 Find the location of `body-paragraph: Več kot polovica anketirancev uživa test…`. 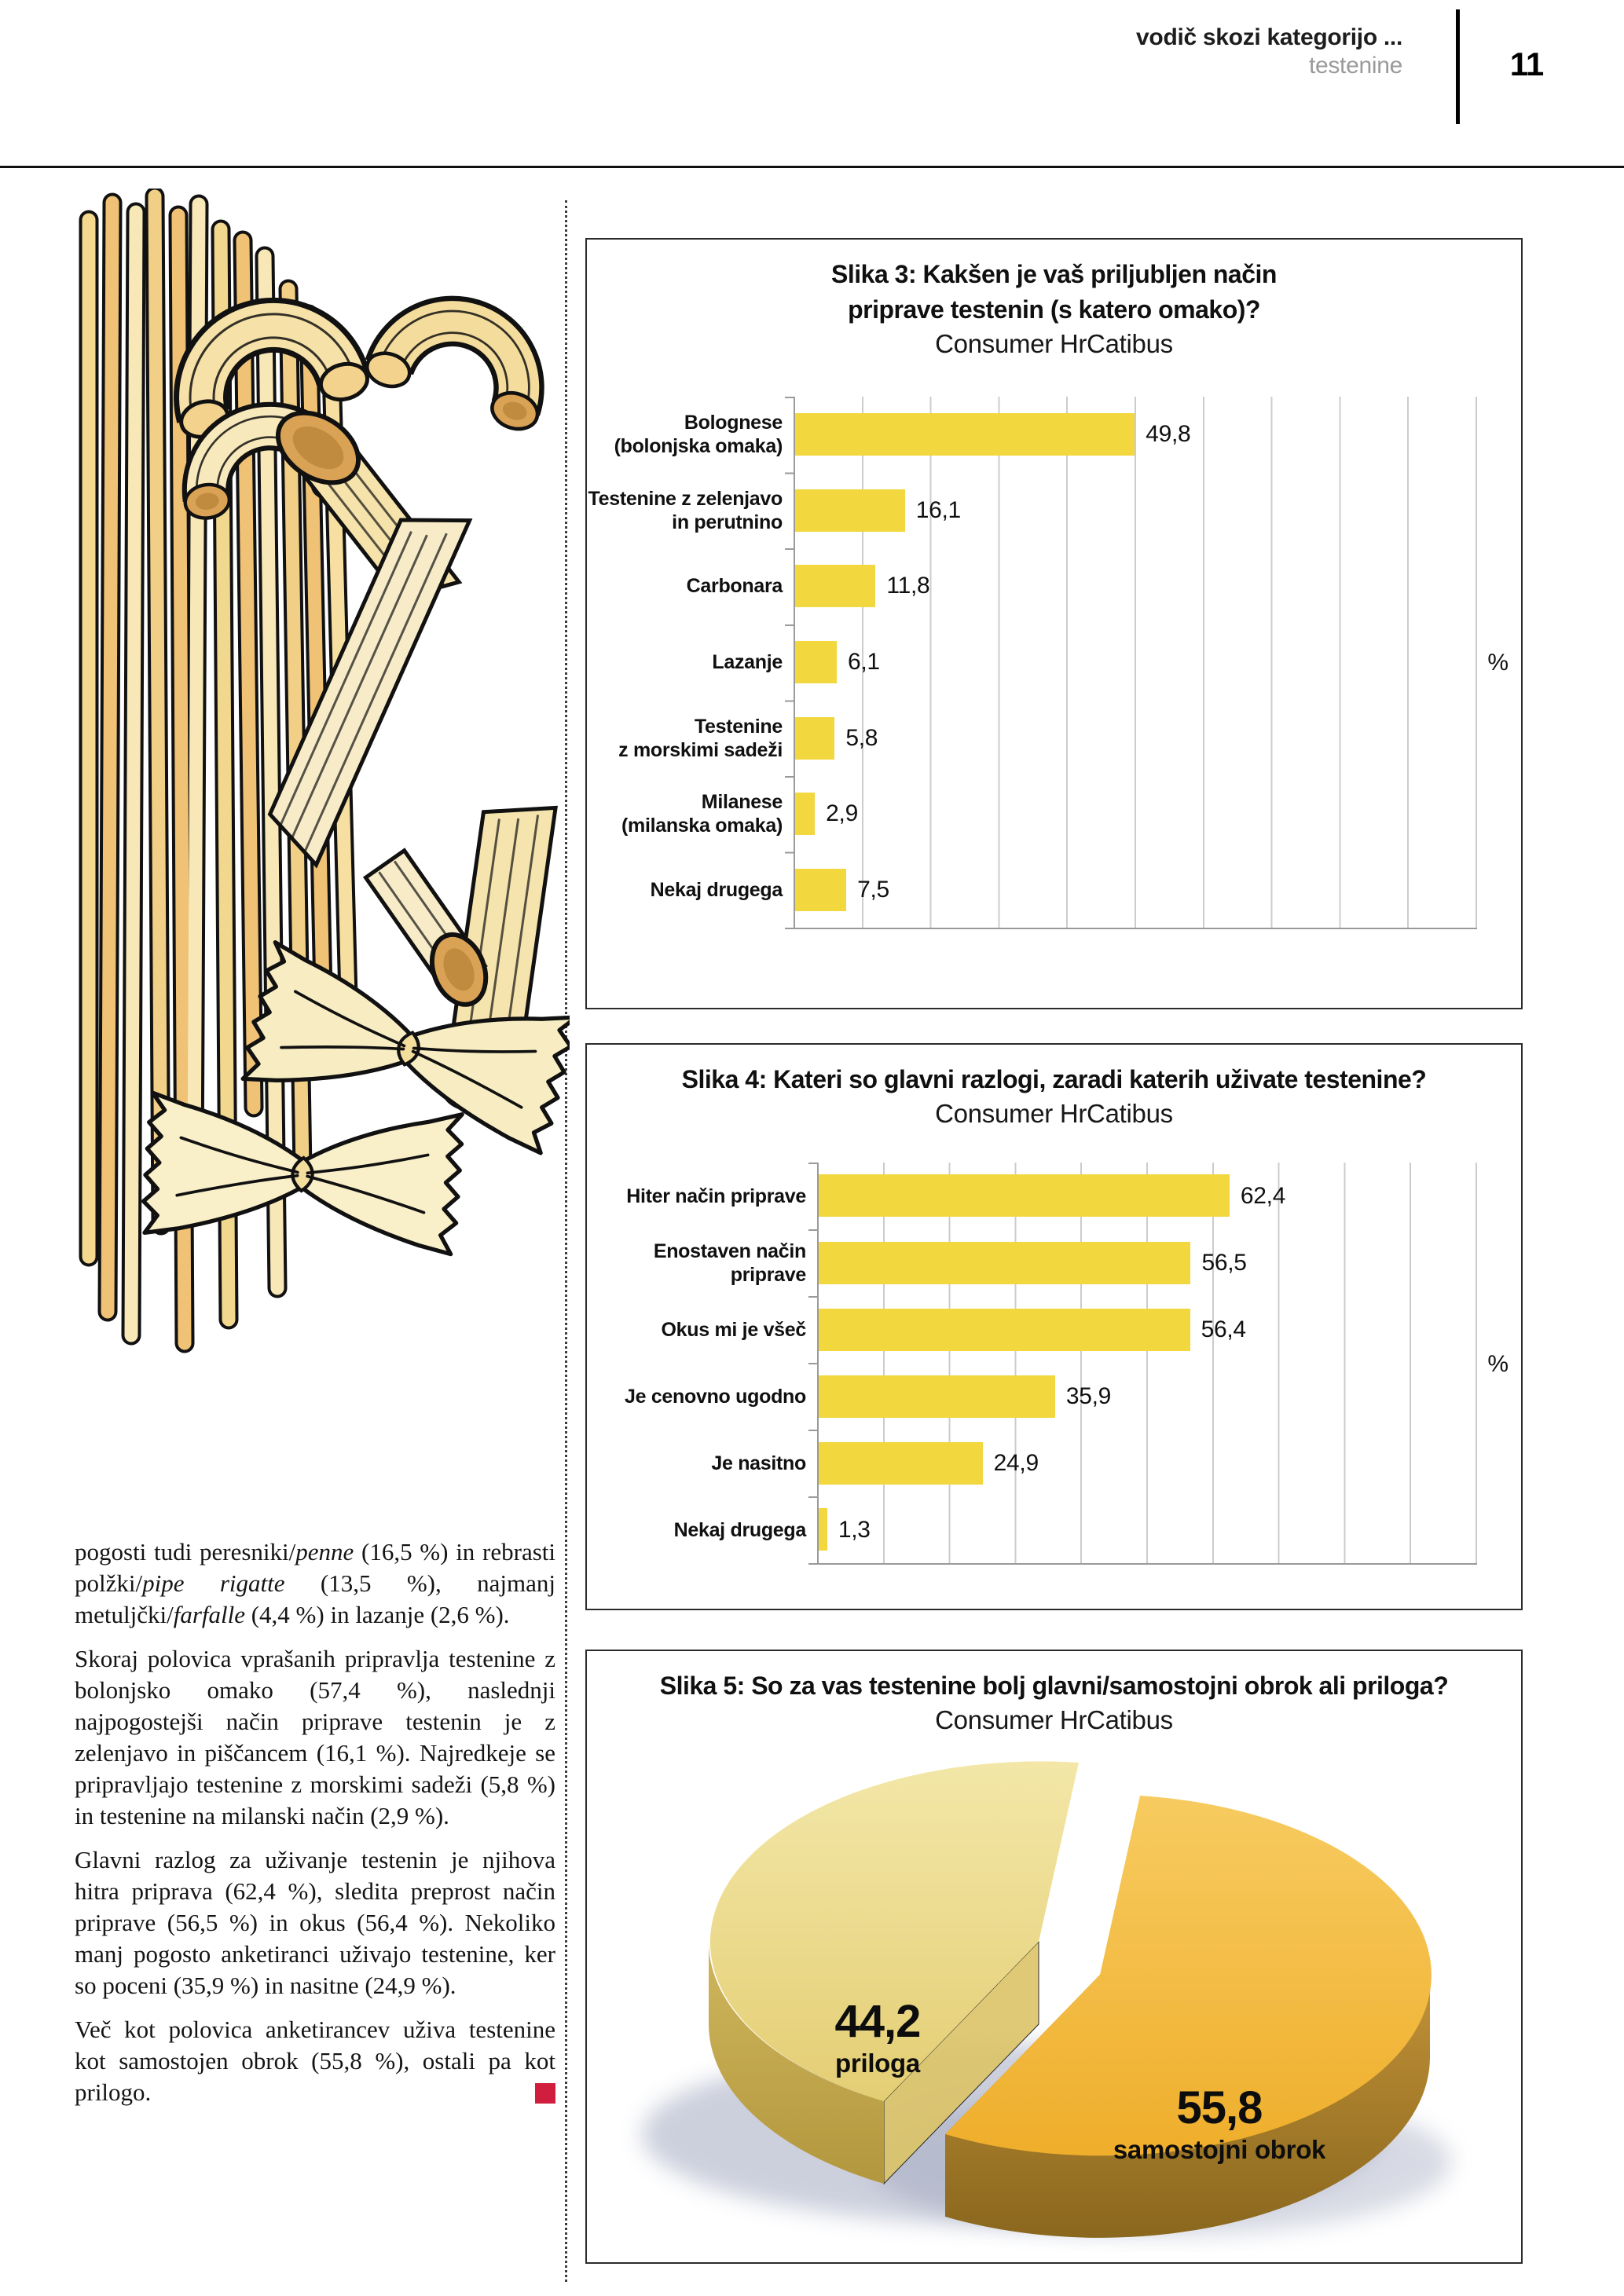

body-paragraph: Več kot polovica anketirancev uživa test… is located at coordinates (315, 2061).